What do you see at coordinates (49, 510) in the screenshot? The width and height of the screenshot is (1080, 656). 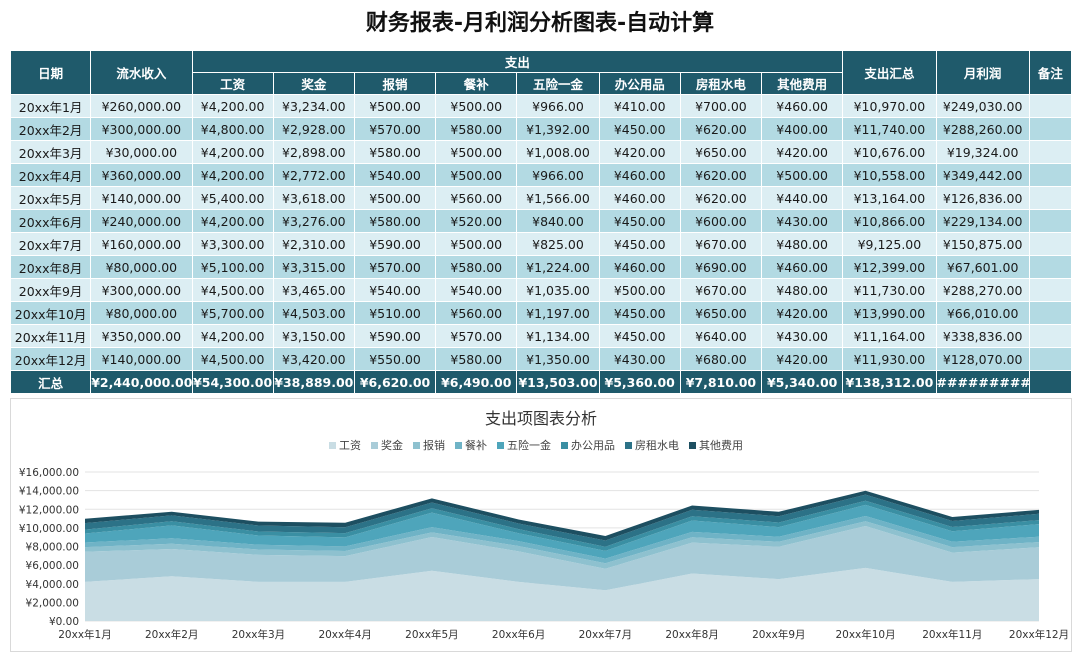 I see `y-tick-label: ¥12,000.00` at bounding box center [49, 510].